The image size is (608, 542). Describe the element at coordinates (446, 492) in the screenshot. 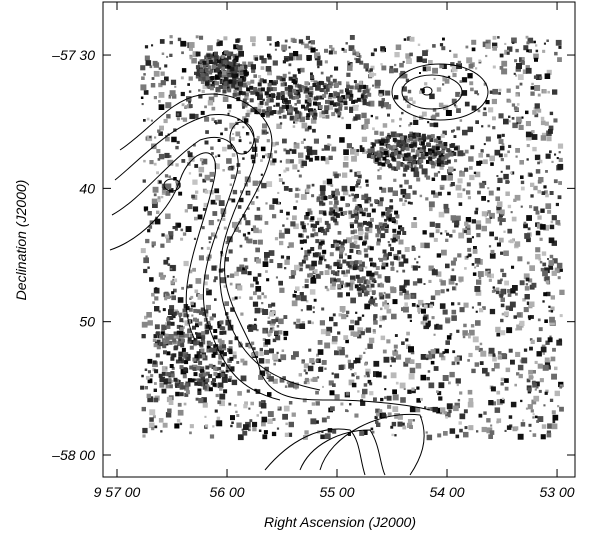

I see `x-tick-label: 54 00` at that location.